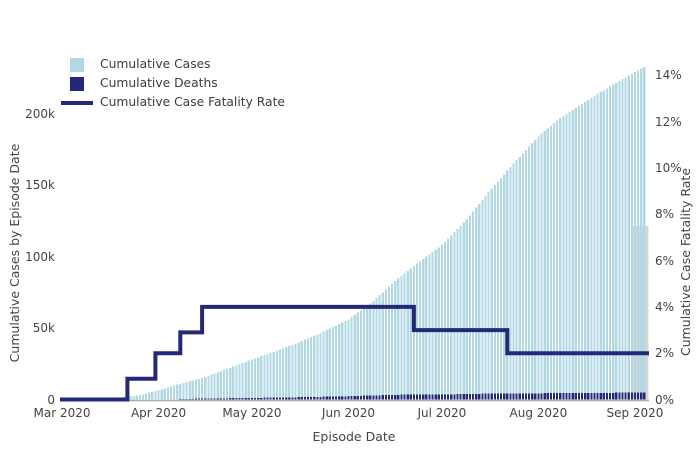  I want to click on legend-item-cumulative-deaths: Cumulative Deaths, so click(172, 83).